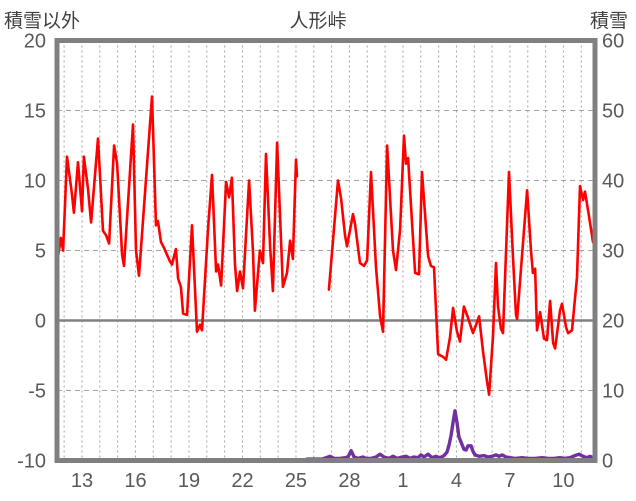 The image size is (636, 501). What do you see at coordinates (318, 21) in the screenshot?
I see `page-title: 人形峠` at bounding box center [318, 21].